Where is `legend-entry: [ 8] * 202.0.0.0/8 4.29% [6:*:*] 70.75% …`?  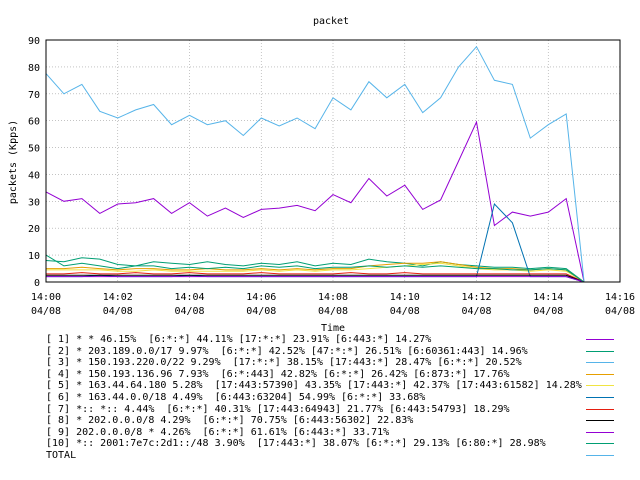
legend-entry: [ 8] * 202.0.0.0/8 4.29% [6:*:*] 70.75% … is located at coordinates (333, 421).